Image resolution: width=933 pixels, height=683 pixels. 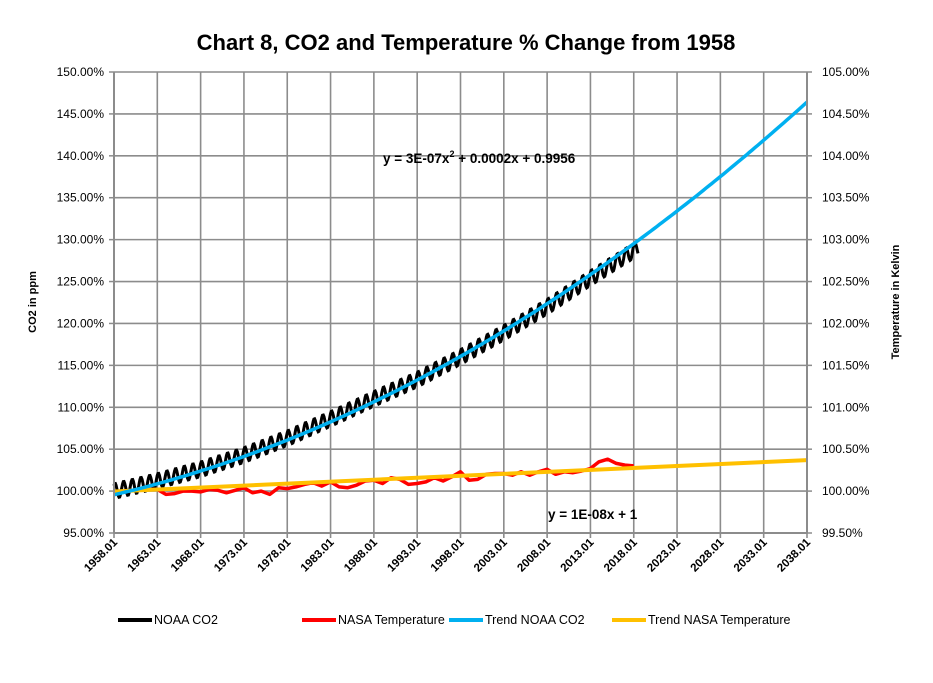 What do you see at coordinates (491, 555) in the screenshot?
I see `x-tick-label: 2003.01` at bounding box center [491, 555].